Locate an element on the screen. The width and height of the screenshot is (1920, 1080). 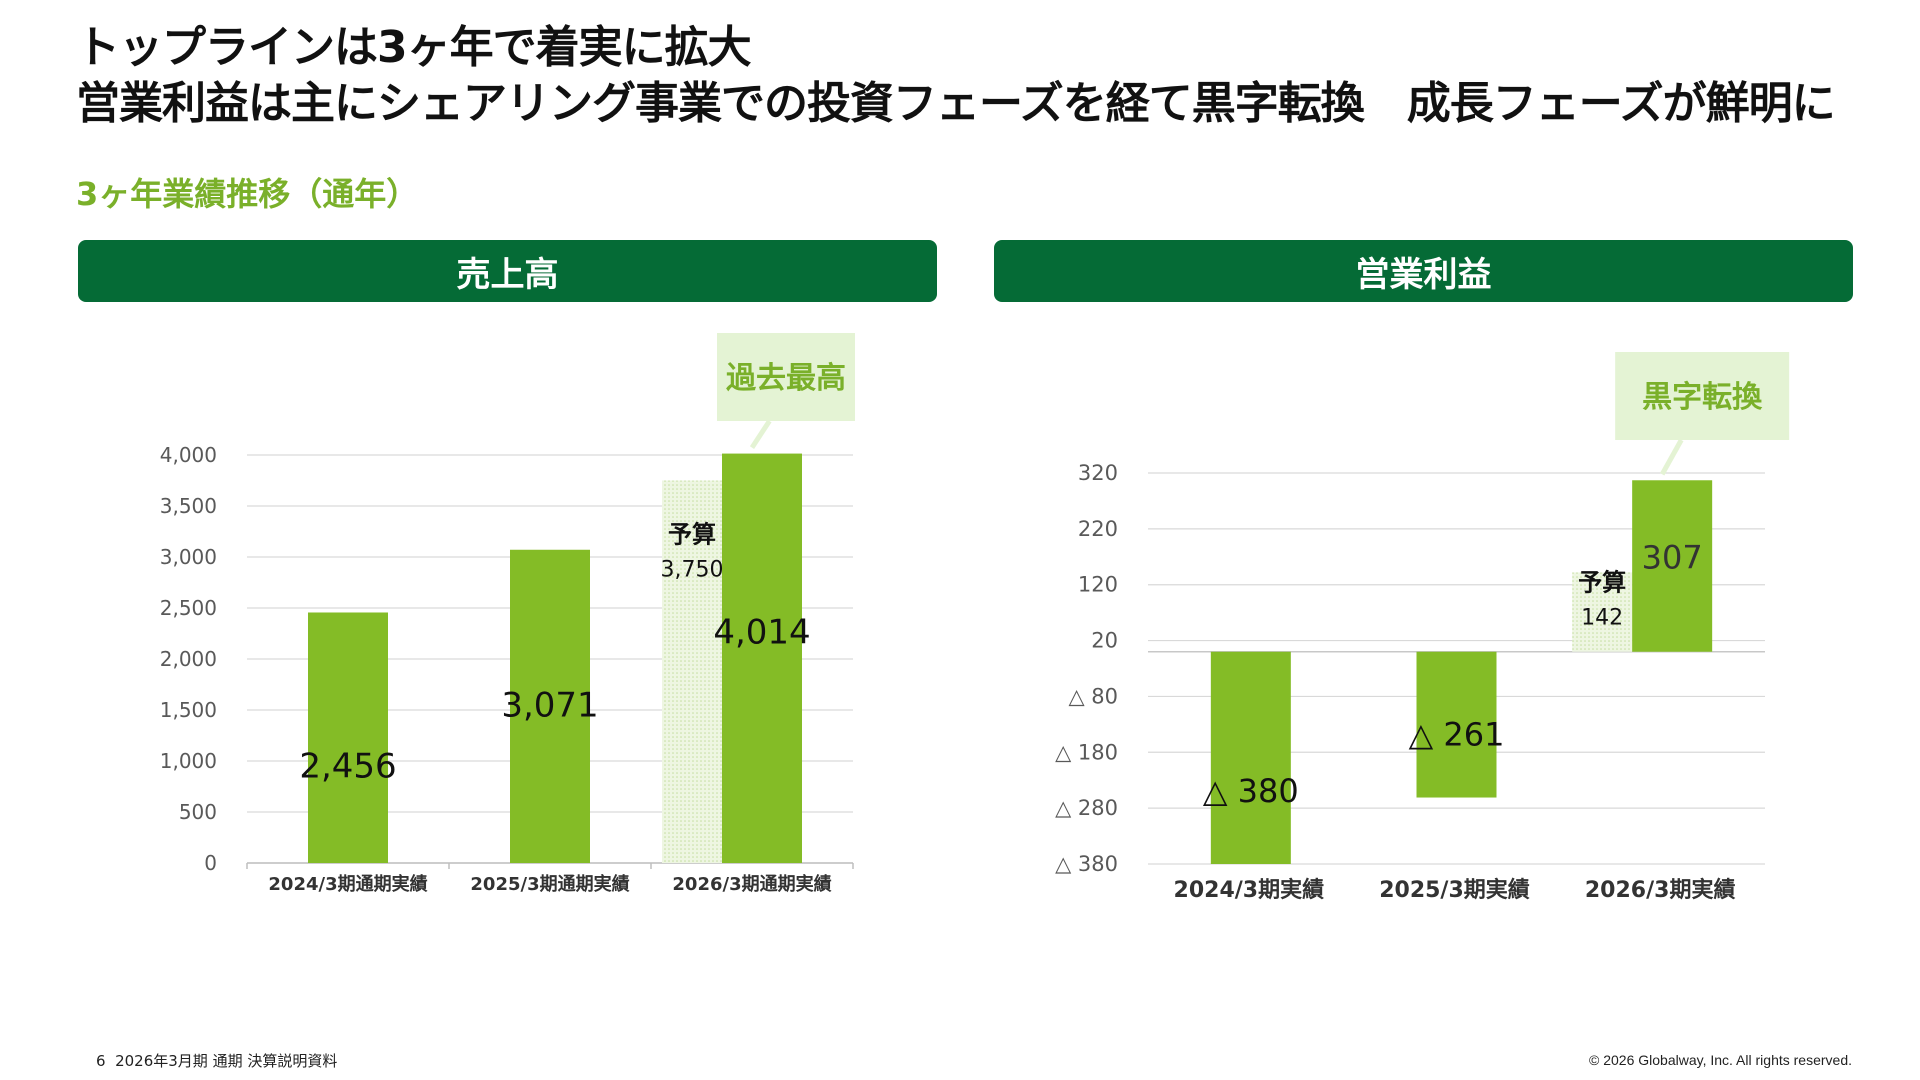
category-label: 2024/3期通期実績 is located at coordinates (347, 884).